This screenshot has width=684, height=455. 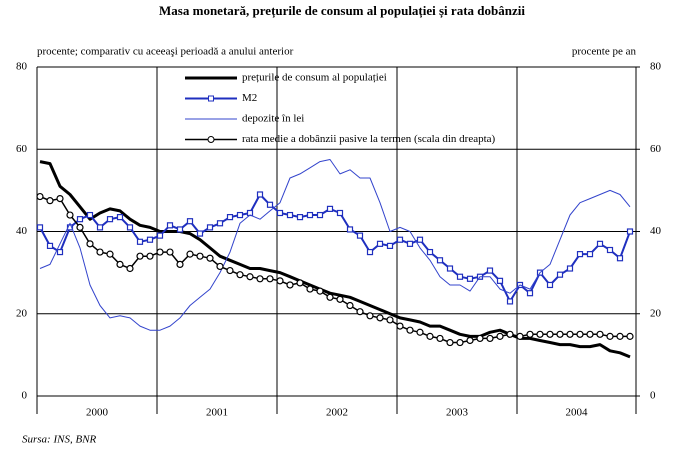 I want to click on x-tick-label: 2004, so click(x=577, y=413).